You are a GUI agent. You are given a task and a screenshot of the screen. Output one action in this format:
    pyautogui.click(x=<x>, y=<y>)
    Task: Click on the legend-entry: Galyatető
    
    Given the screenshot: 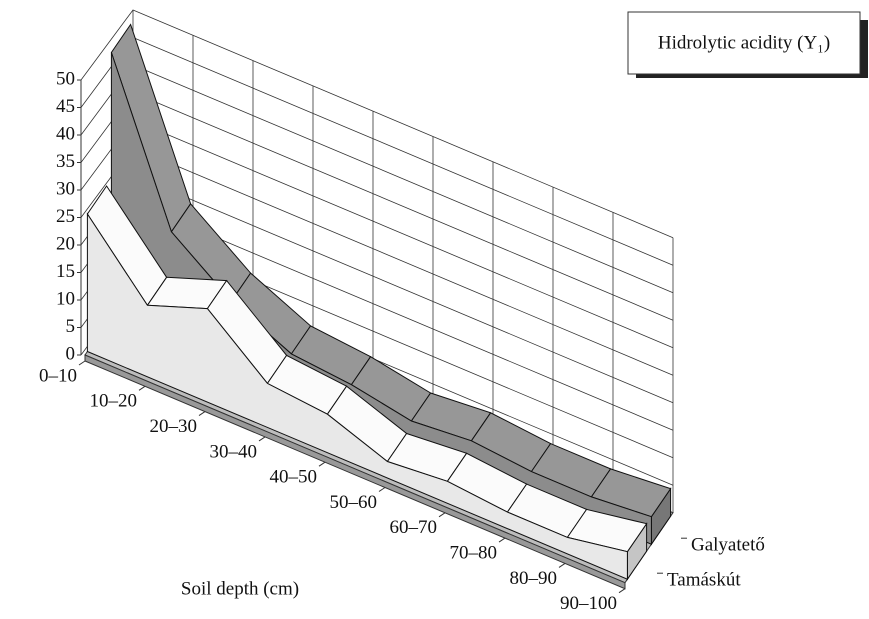 What is the action you would take?
    pyautogui.click(x=728, y=545)
    